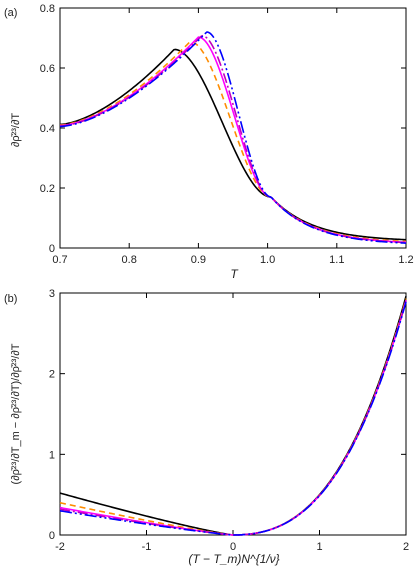  Describe the element at coordinates (10, 299) in the screenshot. I see `panel-b-label: (b)` at that location.